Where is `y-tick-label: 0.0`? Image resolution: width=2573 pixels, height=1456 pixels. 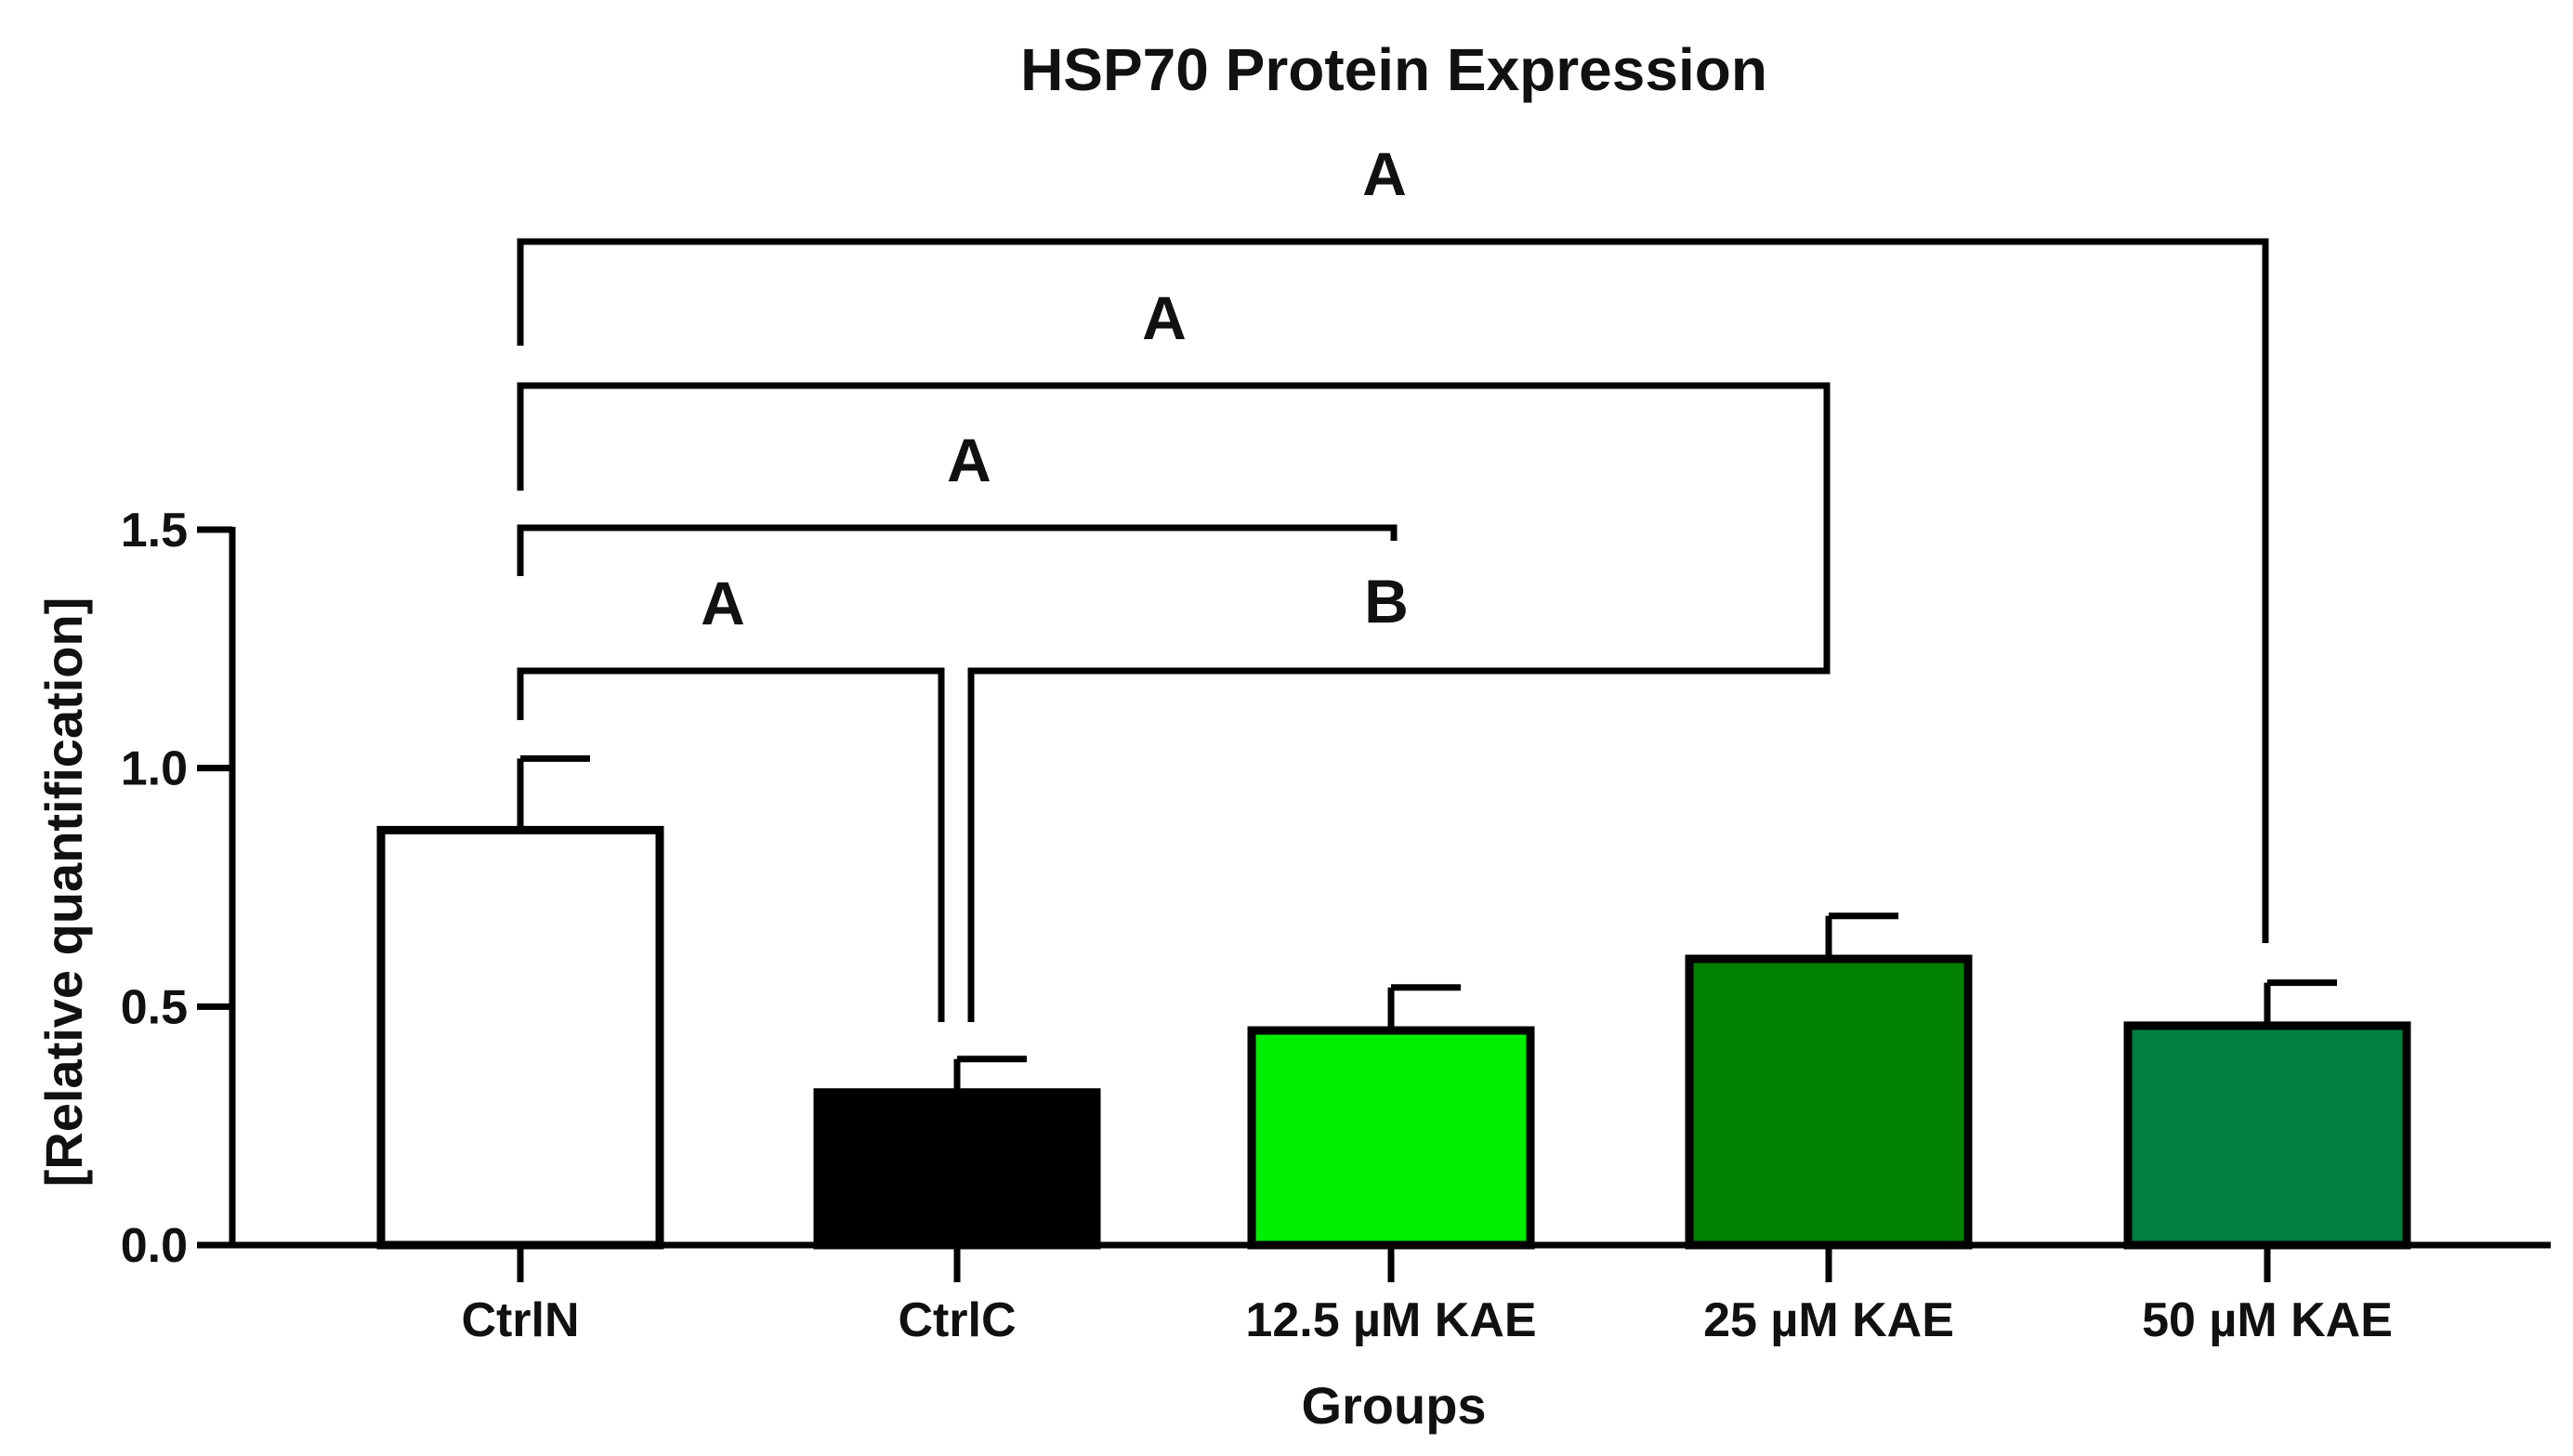
y-tick-label: 0.0 is located at coordinates (155, 1246).